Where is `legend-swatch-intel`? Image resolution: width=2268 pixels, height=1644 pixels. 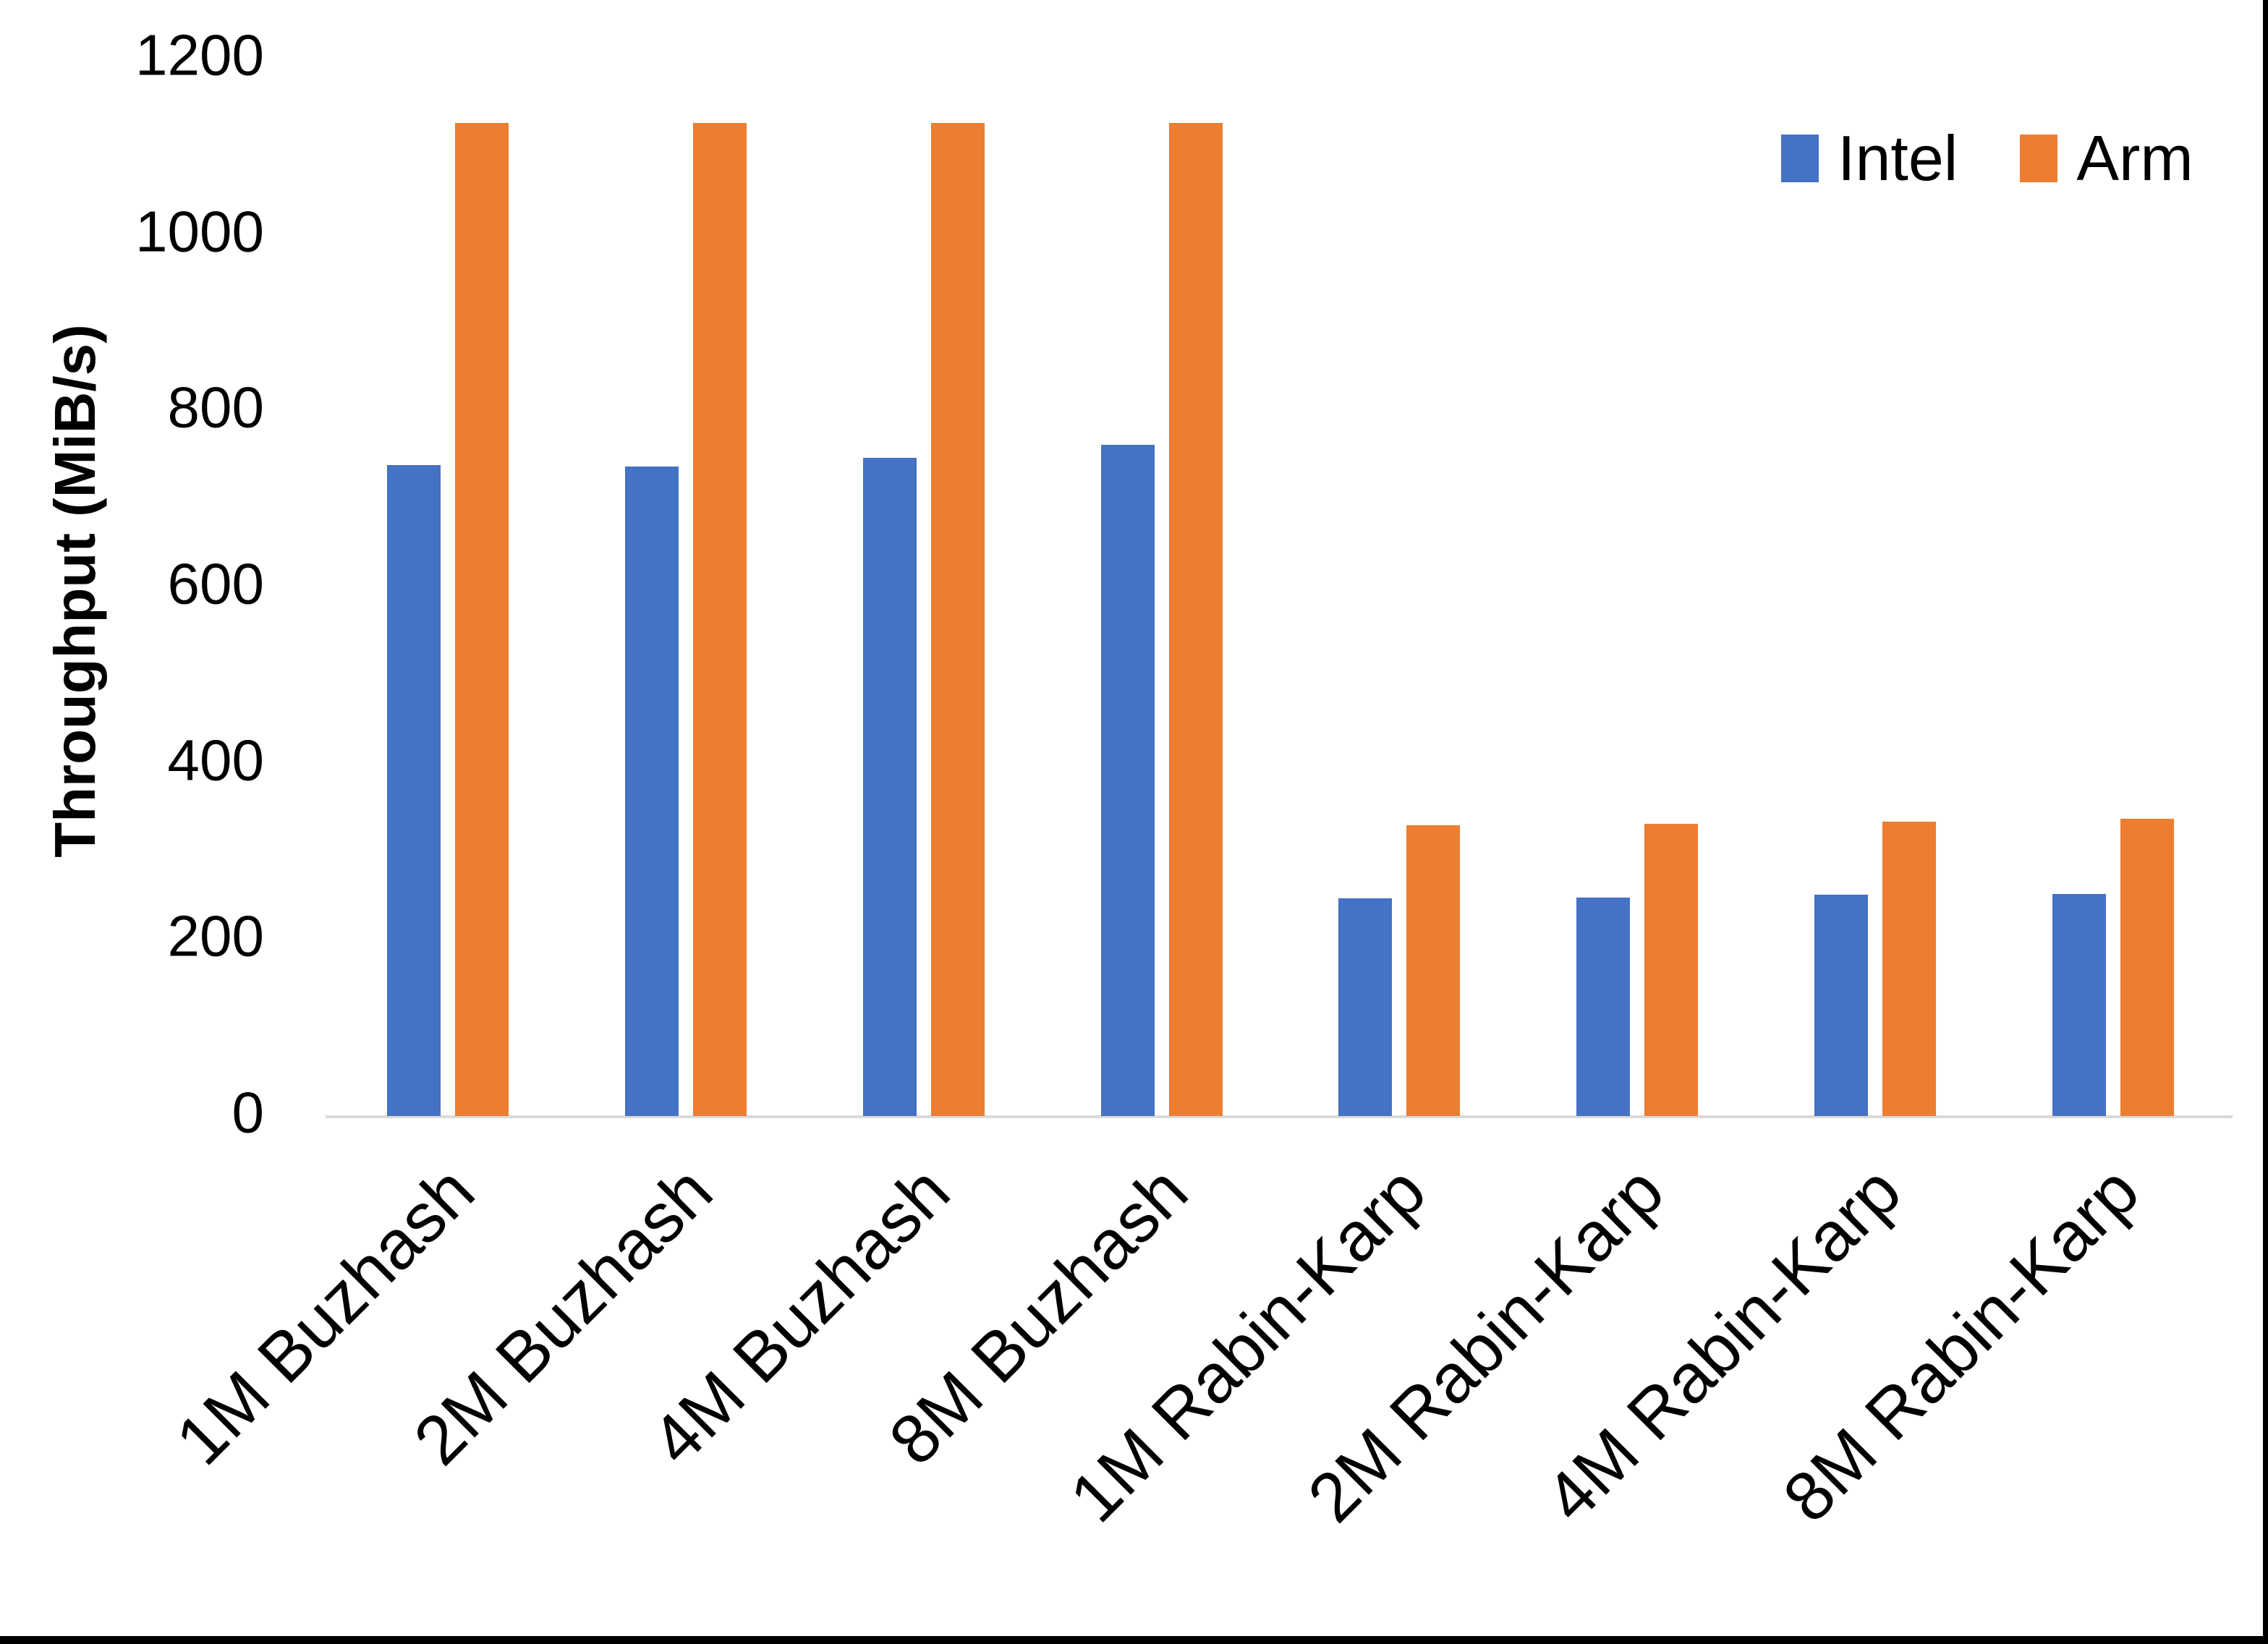
legend-swatch-intel is located at coordinates (1800, 158).